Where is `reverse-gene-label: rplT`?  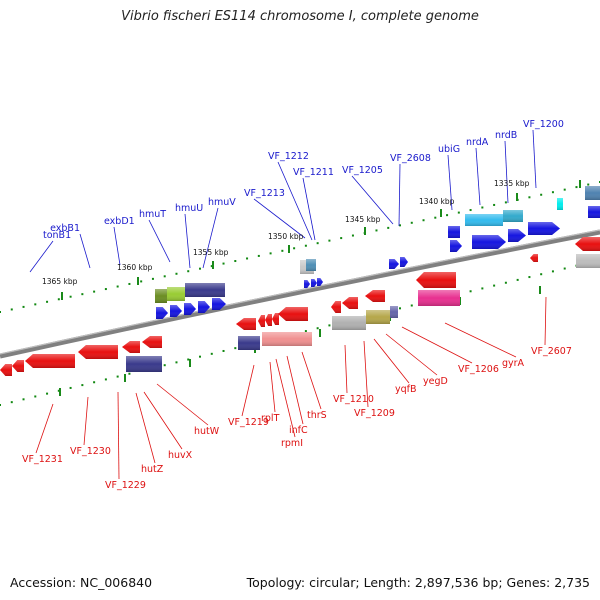 reverse-gene-label: rplT is located at coordinates (270, 418).